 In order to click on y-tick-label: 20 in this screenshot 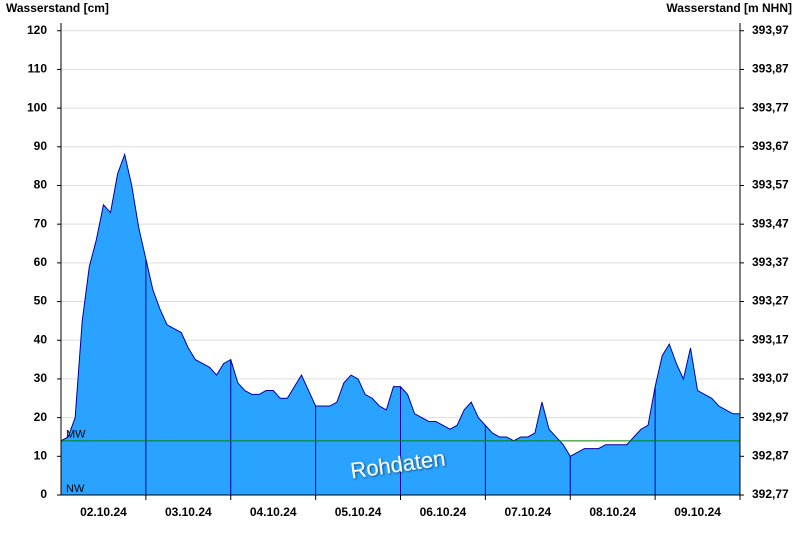, I will do `click(41, 417)`.